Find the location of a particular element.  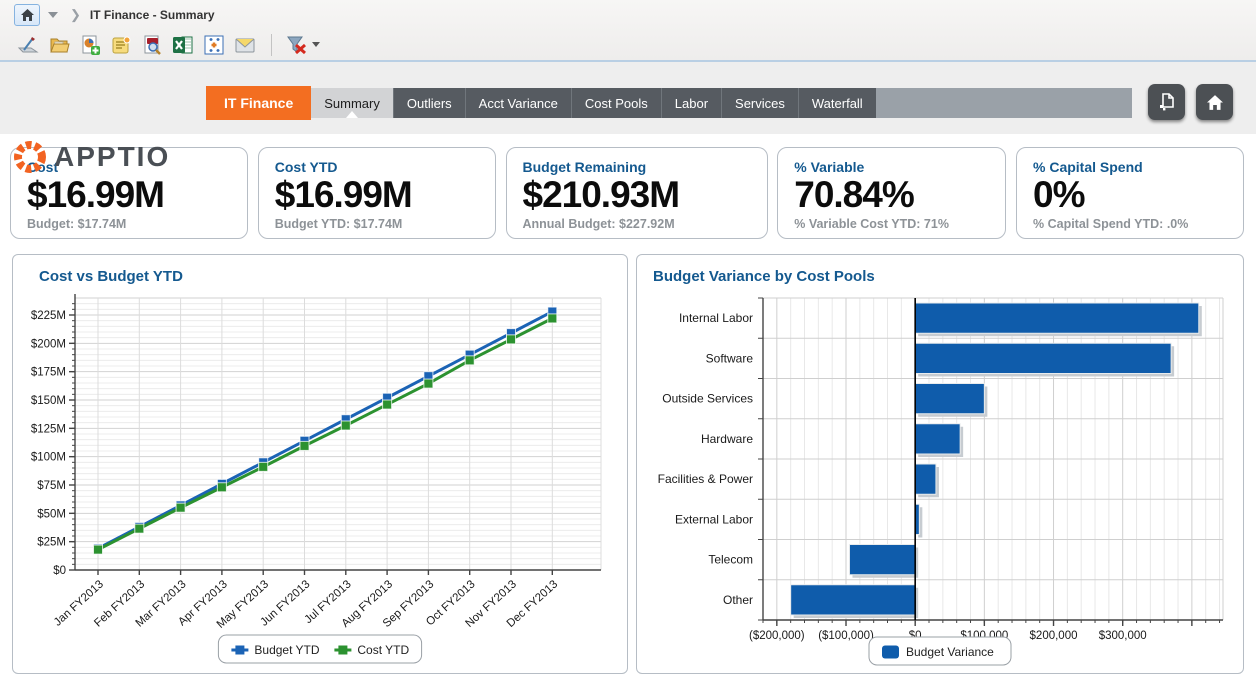

top-toolbar: ❯ IT Finance - Summary is located at coordinates (628, 31).